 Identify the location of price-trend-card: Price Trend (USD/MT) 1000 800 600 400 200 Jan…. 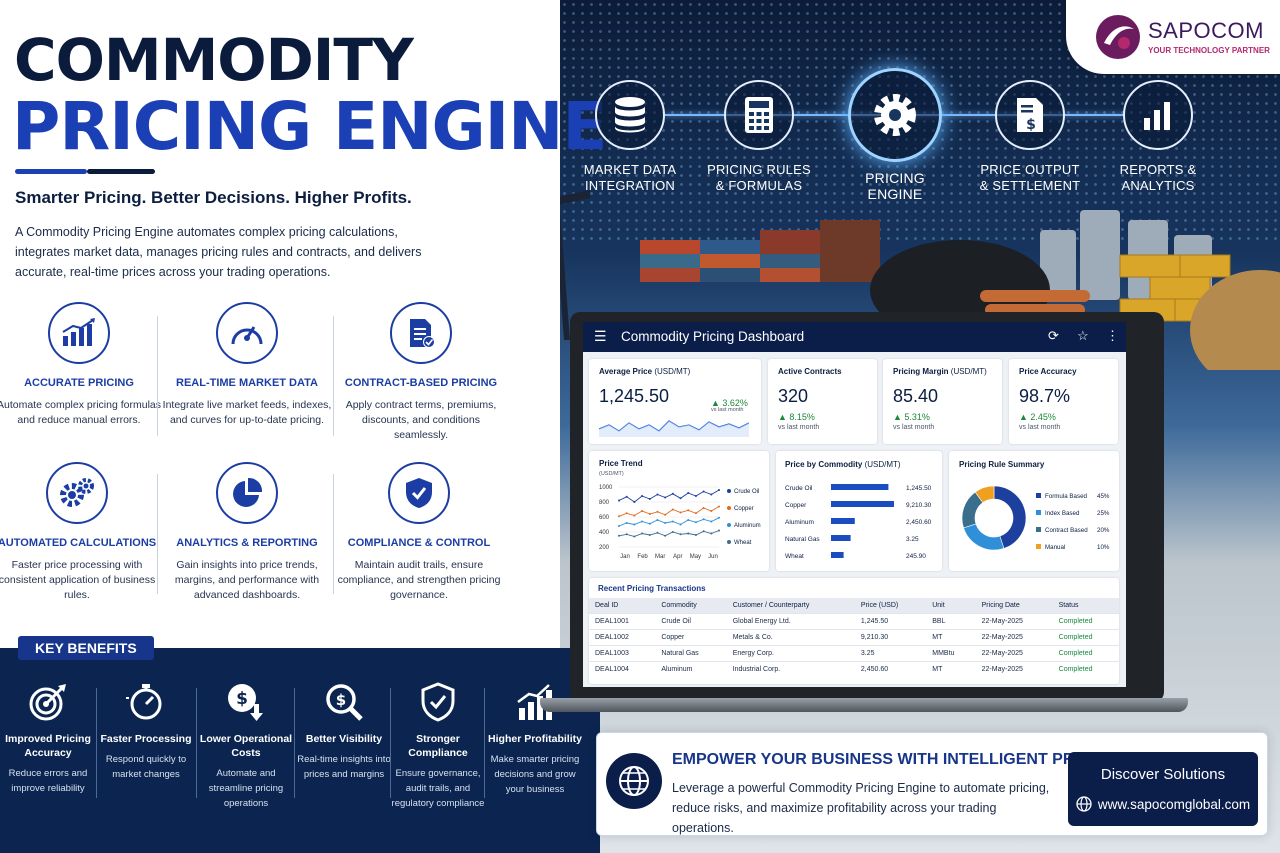
(679, 511).